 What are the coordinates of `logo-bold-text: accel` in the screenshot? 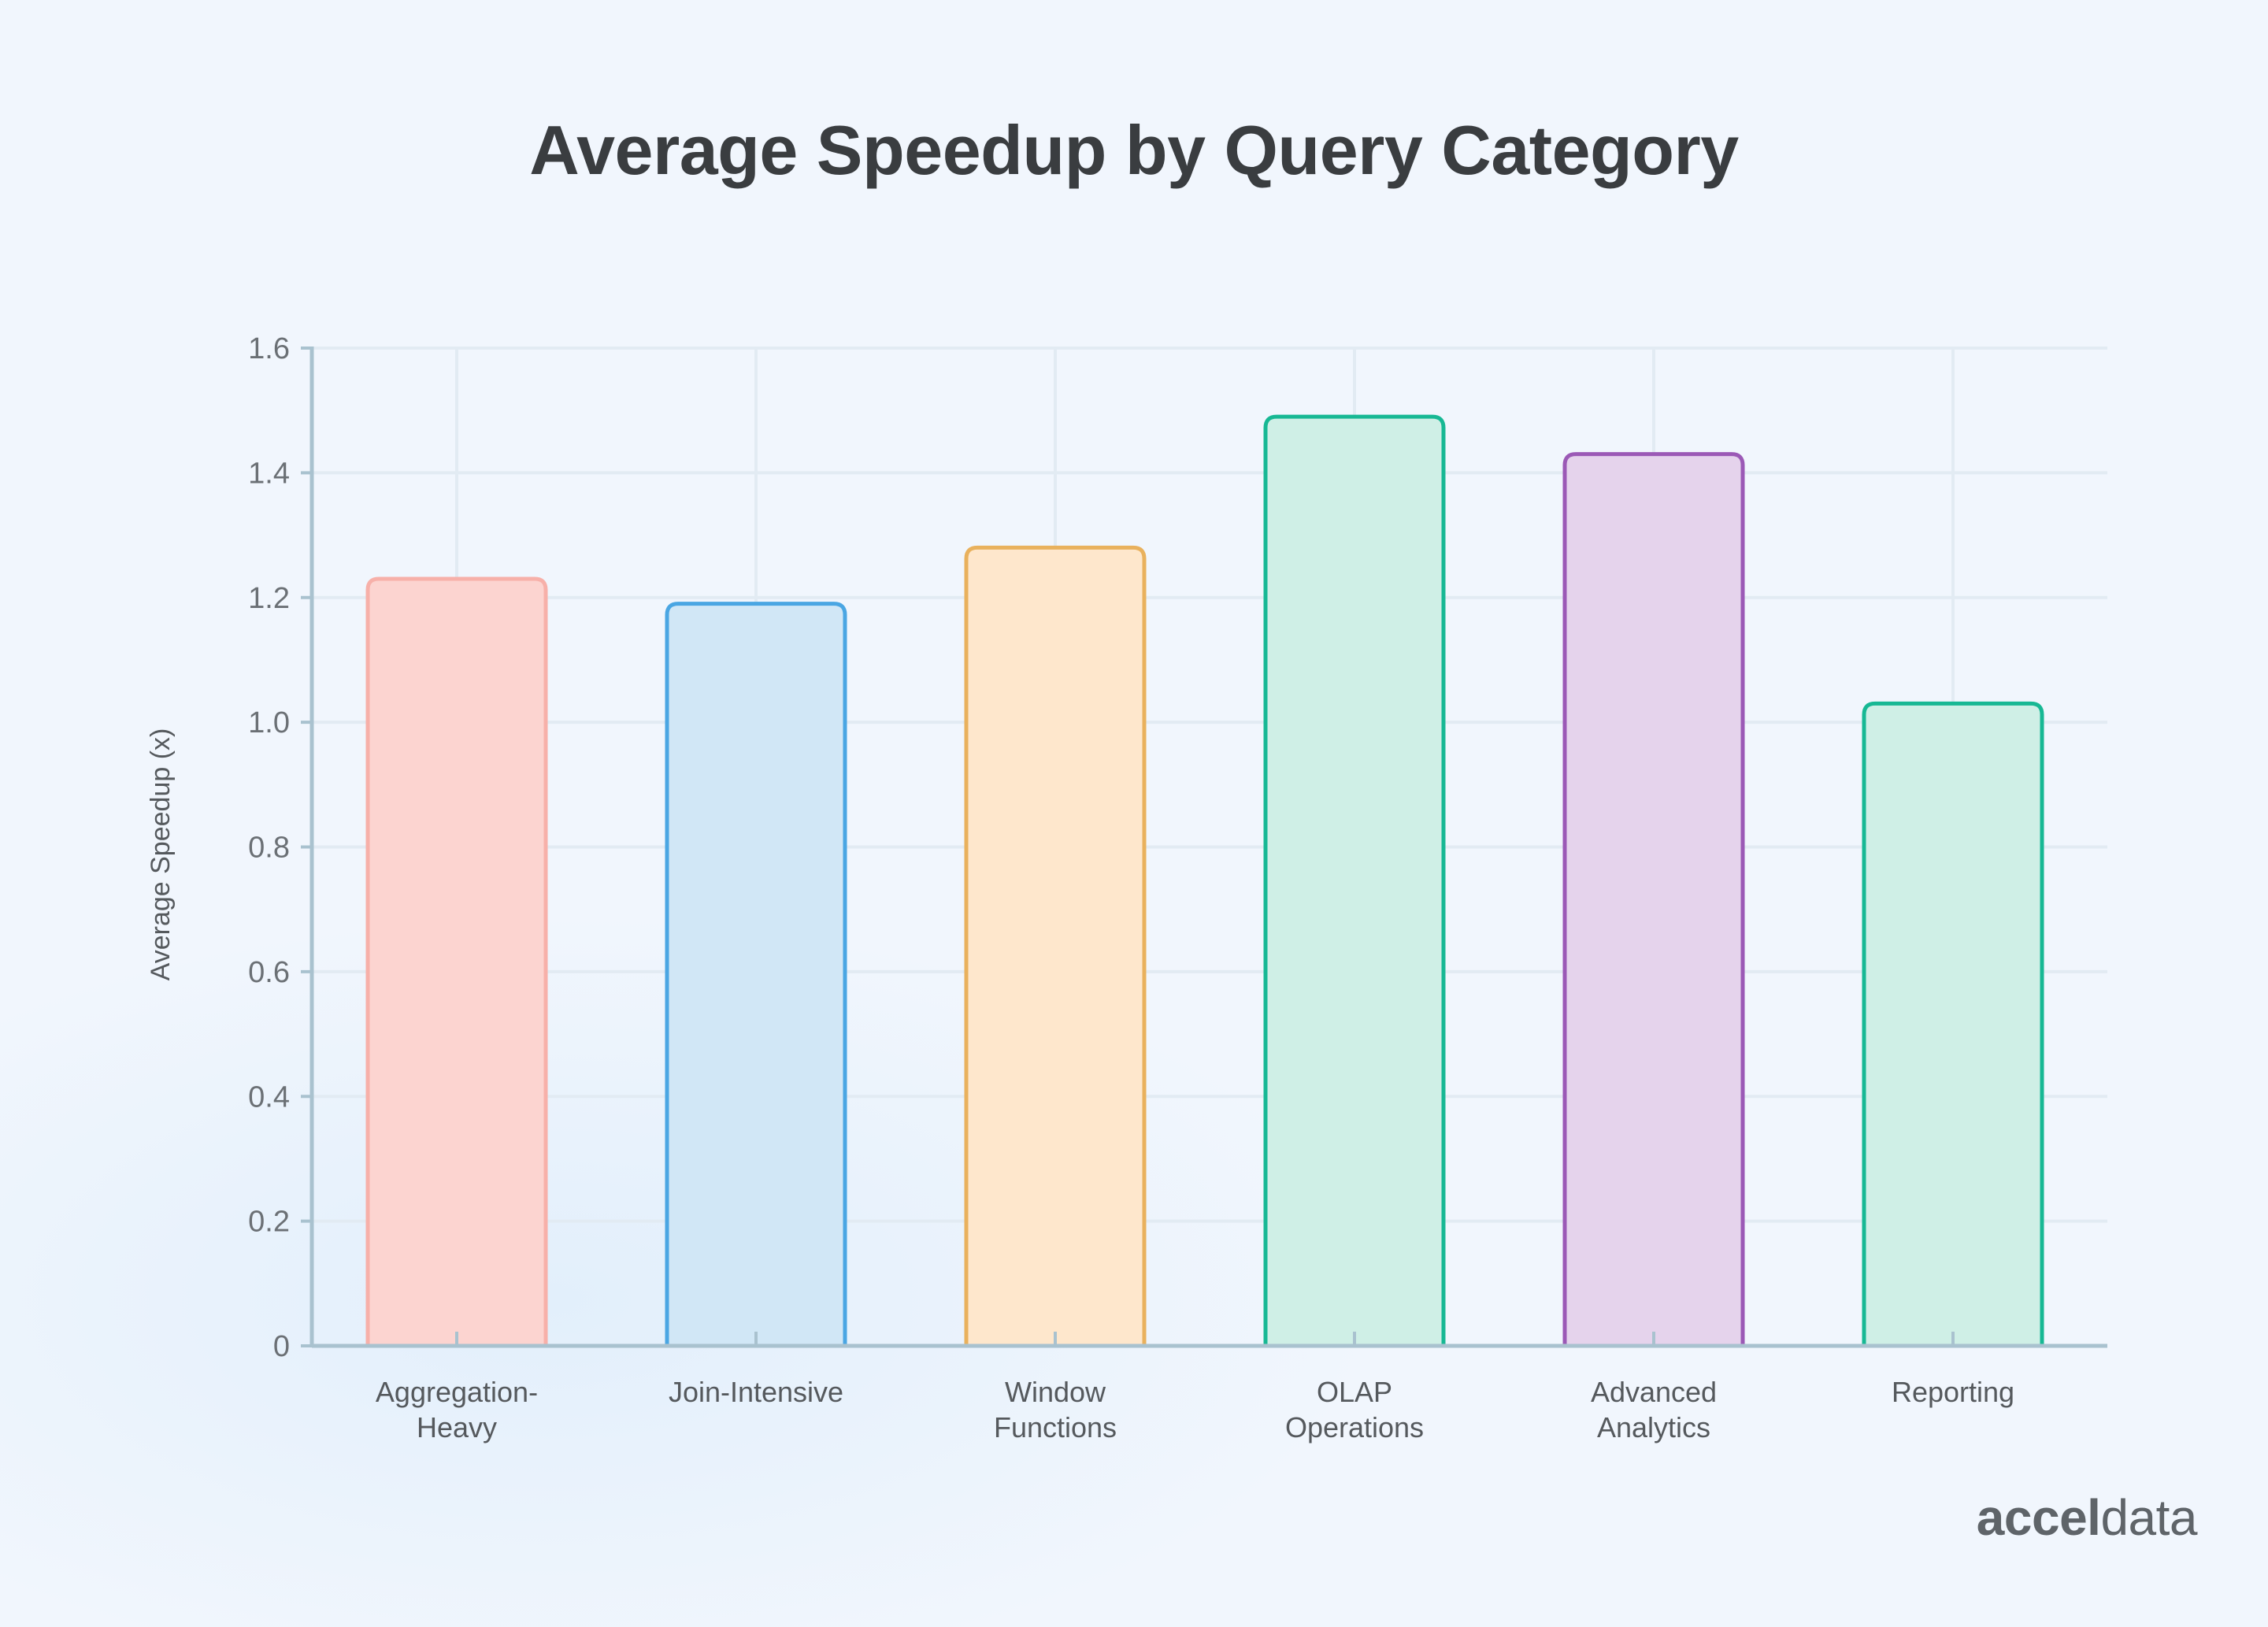 It's located at (2038, 1518).